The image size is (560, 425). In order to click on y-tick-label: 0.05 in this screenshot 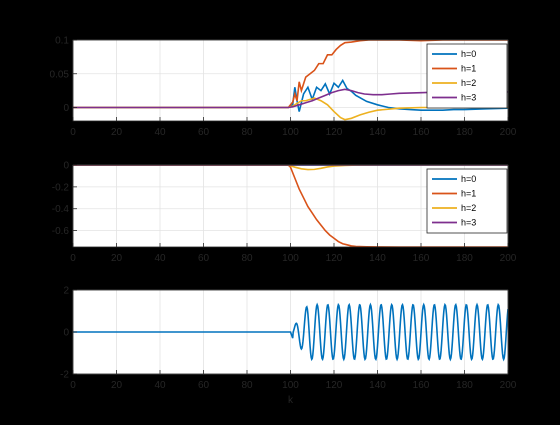, I will do `click(60, 74)`.